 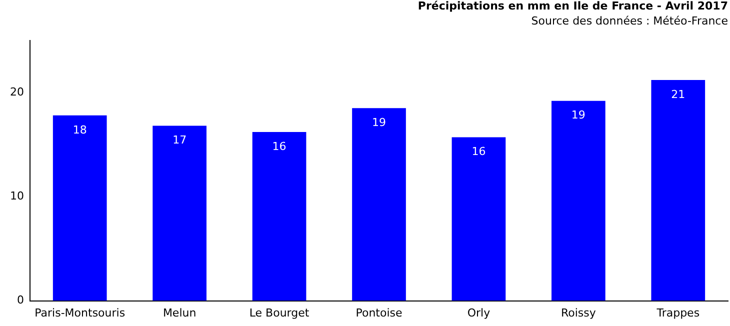 I want to click on data-label: 17, so click(x=179, y=140).